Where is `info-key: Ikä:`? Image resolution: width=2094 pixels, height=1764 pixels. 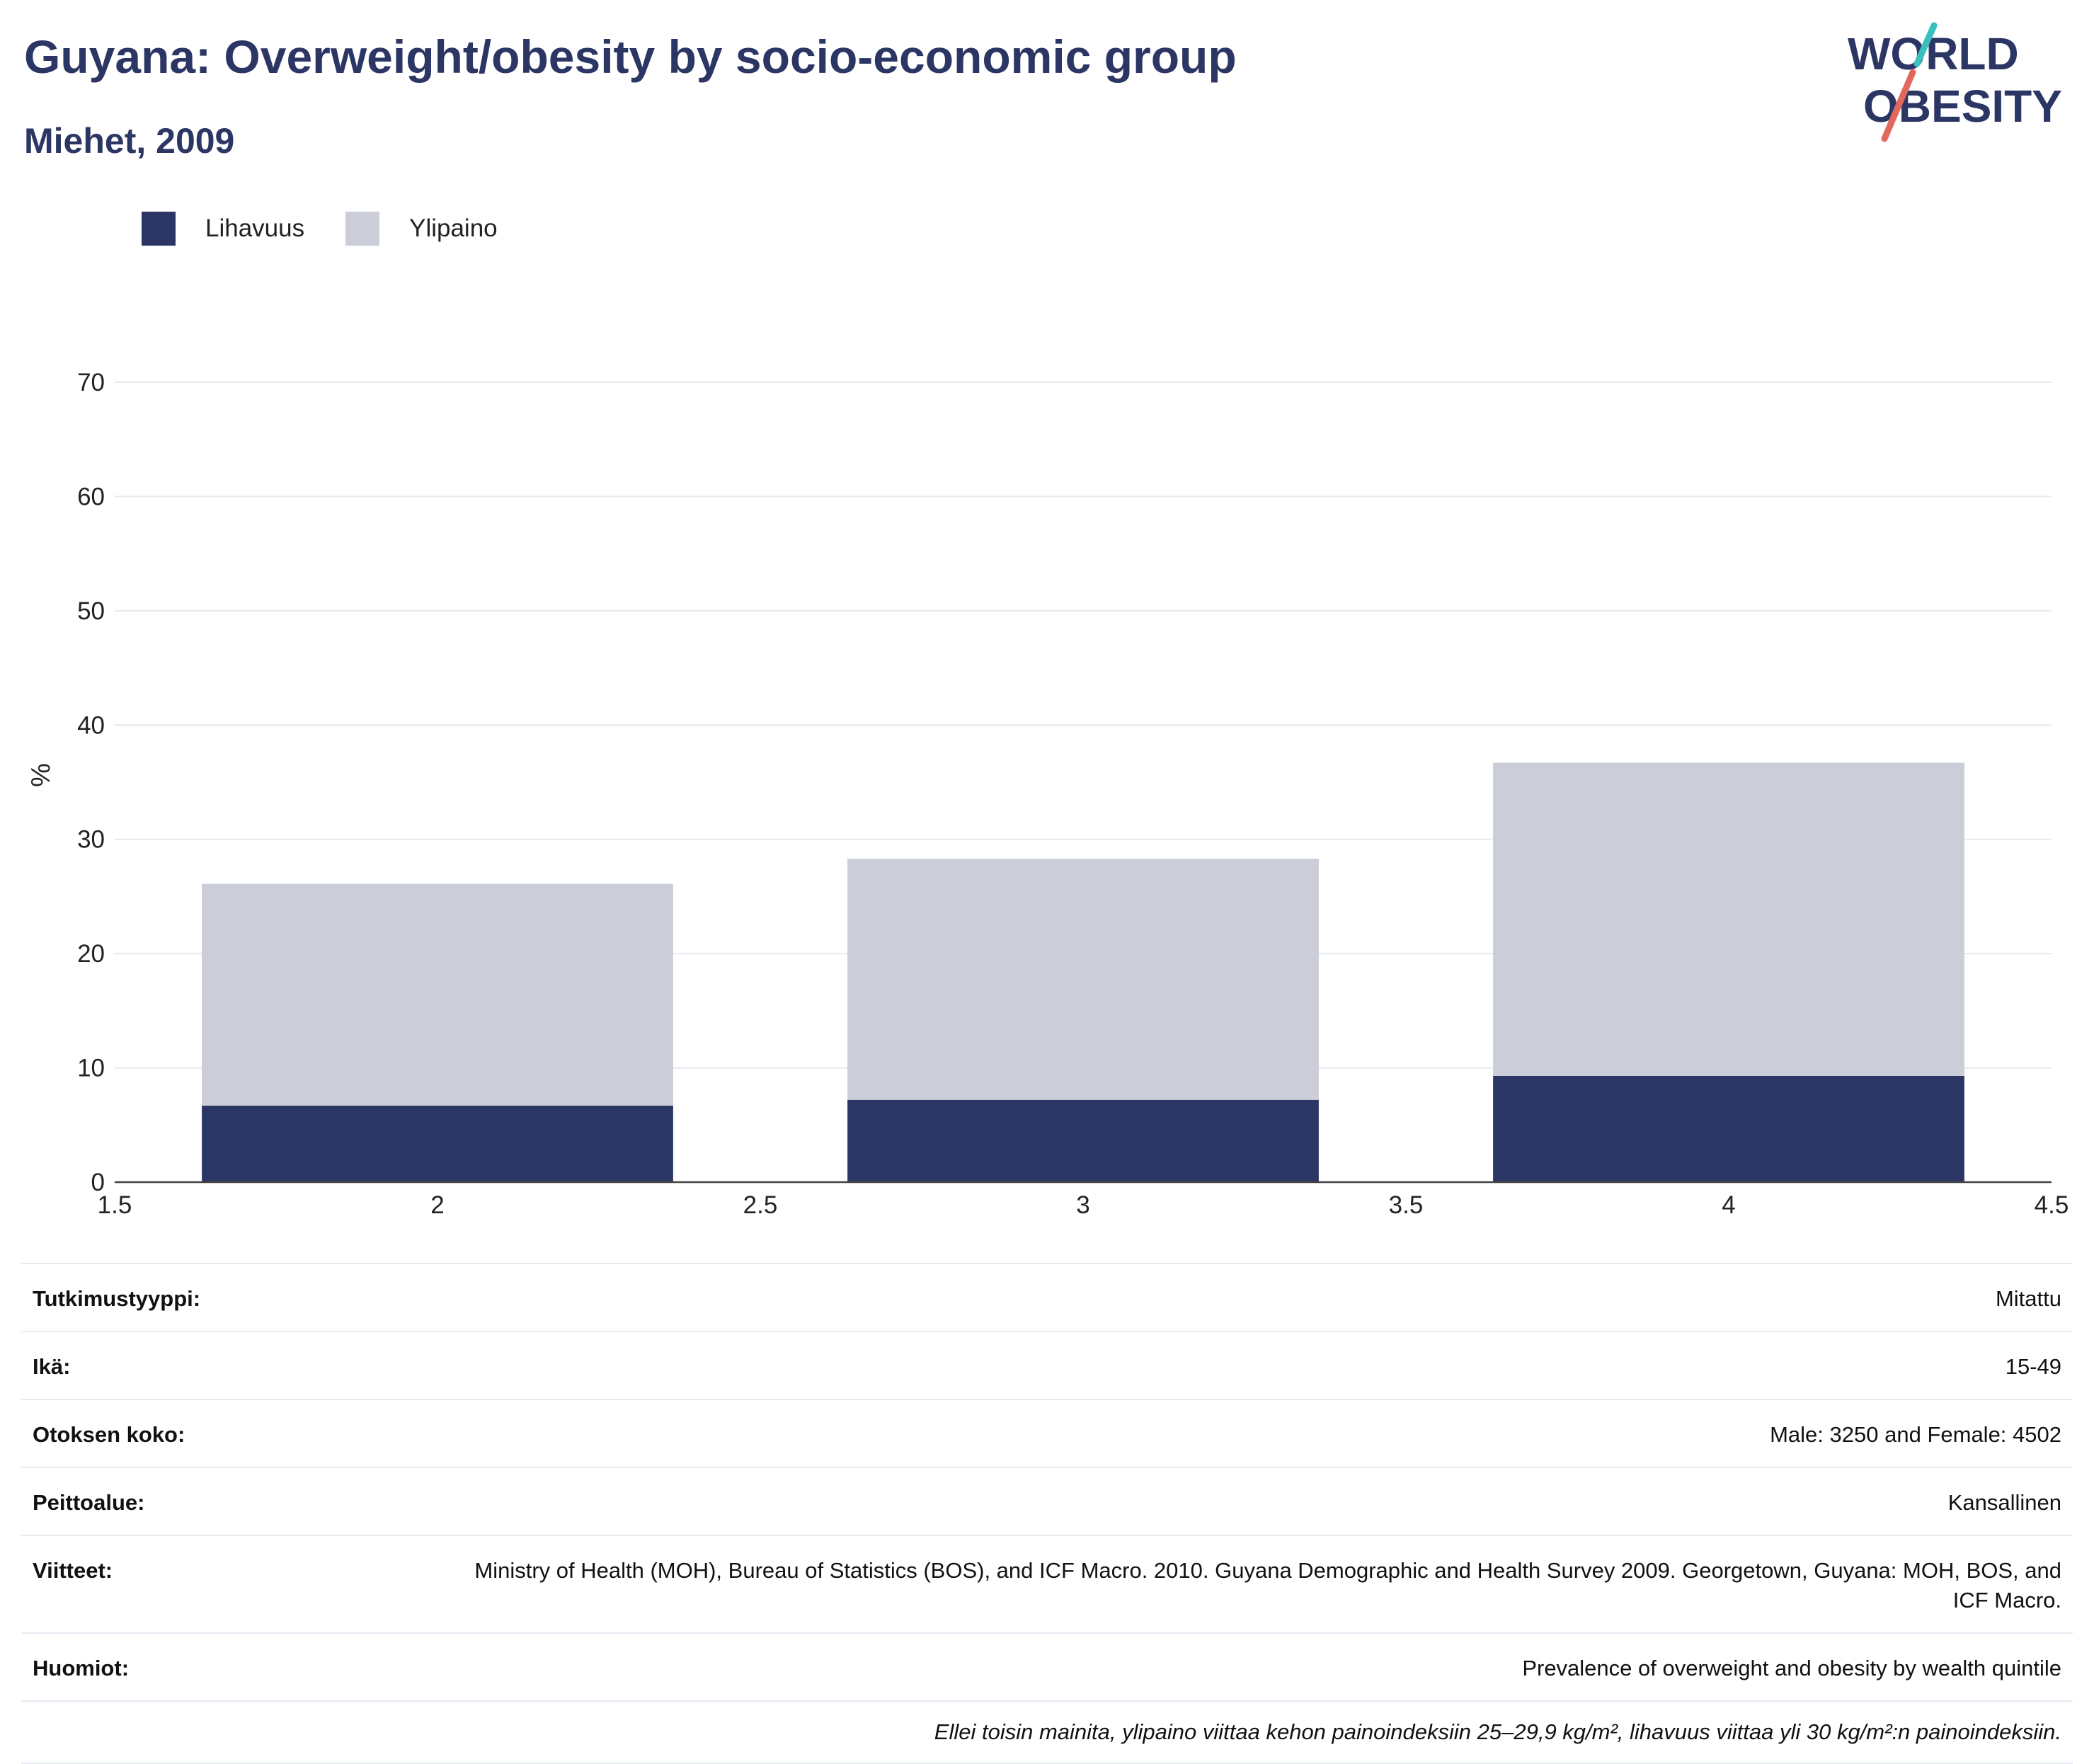
info-key: Ikä: is located at coordinates (52, 1366).